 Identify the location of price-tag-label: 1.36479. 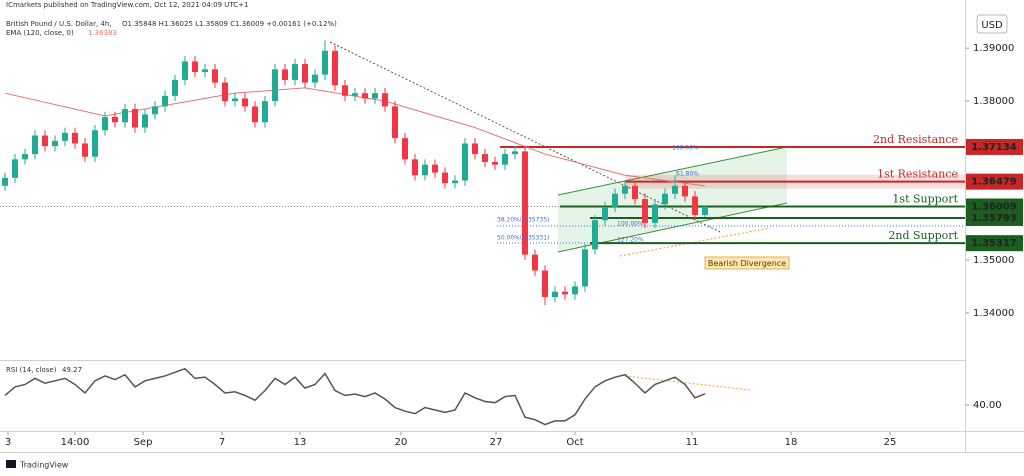
(994, 182).